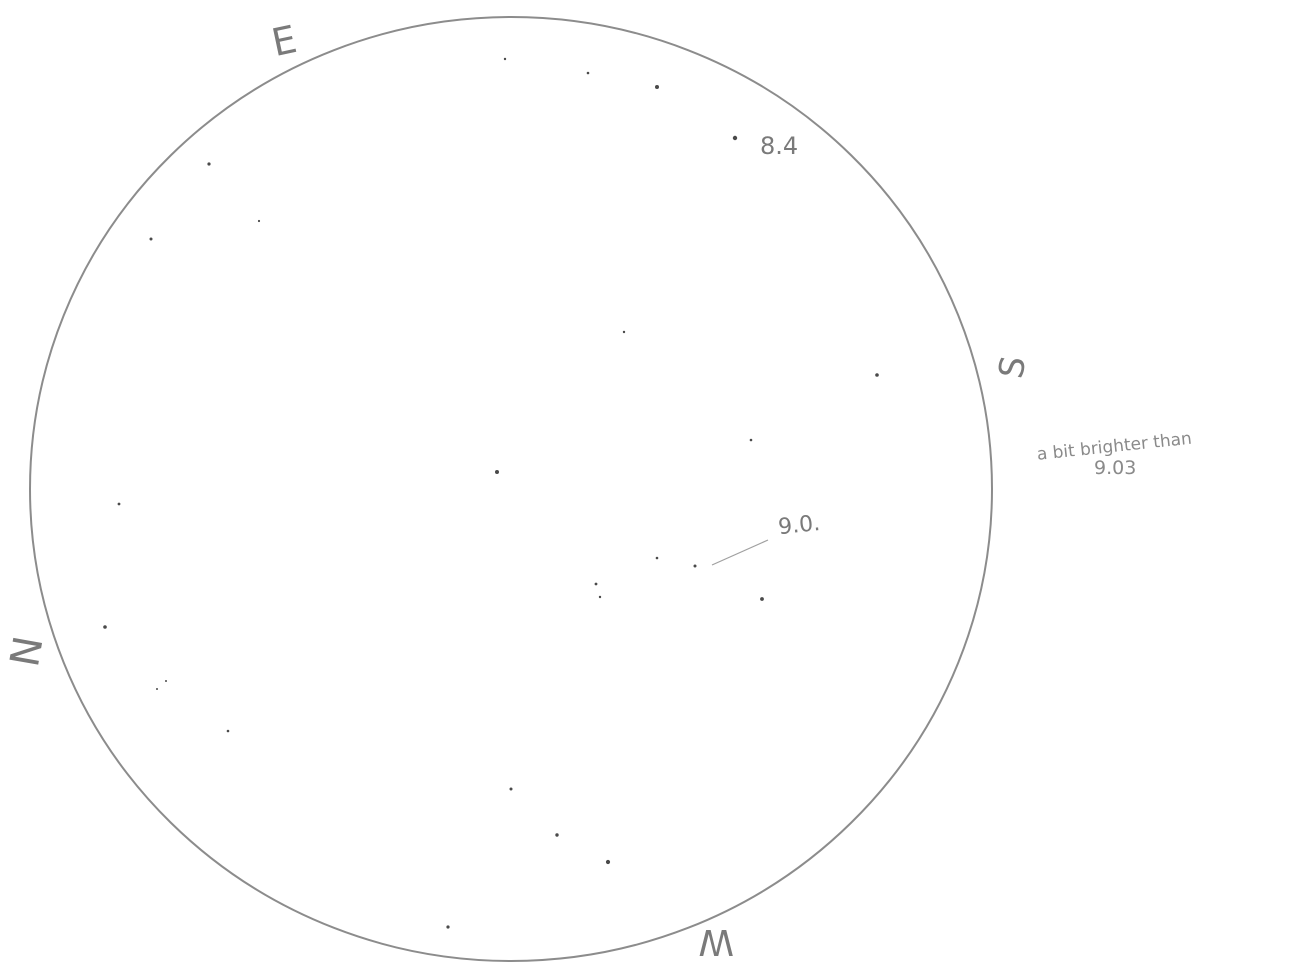  I want to click on direction-west-label: W, so click(716, 941).